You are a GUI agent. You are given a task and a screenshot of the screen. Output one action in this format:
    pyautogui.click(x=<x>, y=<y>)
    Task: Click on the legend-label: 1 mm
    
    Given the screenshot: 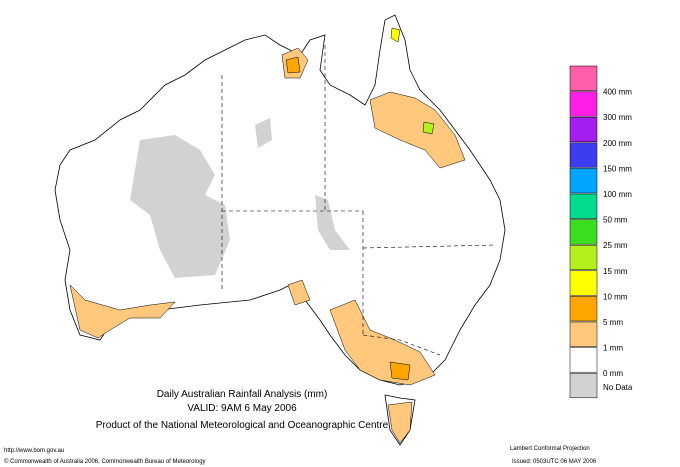 What is the action you would take?
    pyautogui.click(x=613, y=348)
    